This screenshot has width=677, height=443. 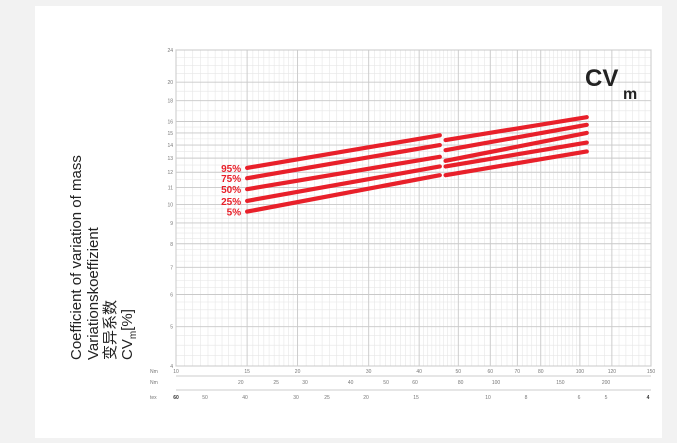 I want to click on x-tick-label-nm: 20, so click(x=298, y=372).